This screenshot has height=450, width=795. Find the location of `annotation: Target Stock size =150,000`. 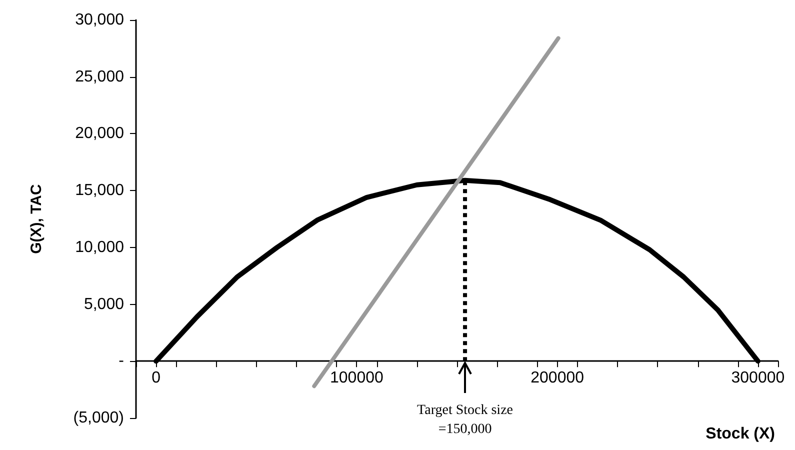

annotation: Target Stock size =150,000 is located at coordinates (465, 420).